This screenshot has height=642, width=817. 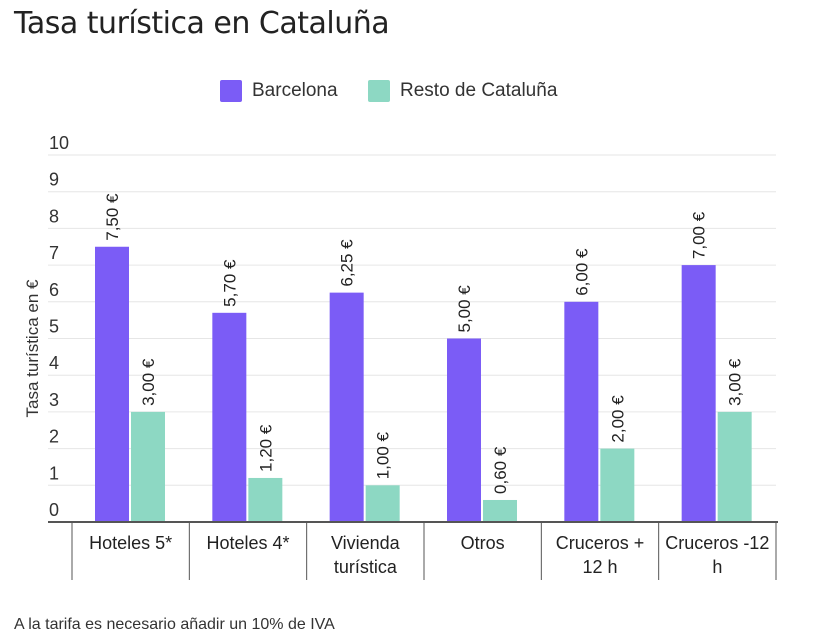 I want to click on x-tick-label: Cruceros +, so click(x=600, y=543).